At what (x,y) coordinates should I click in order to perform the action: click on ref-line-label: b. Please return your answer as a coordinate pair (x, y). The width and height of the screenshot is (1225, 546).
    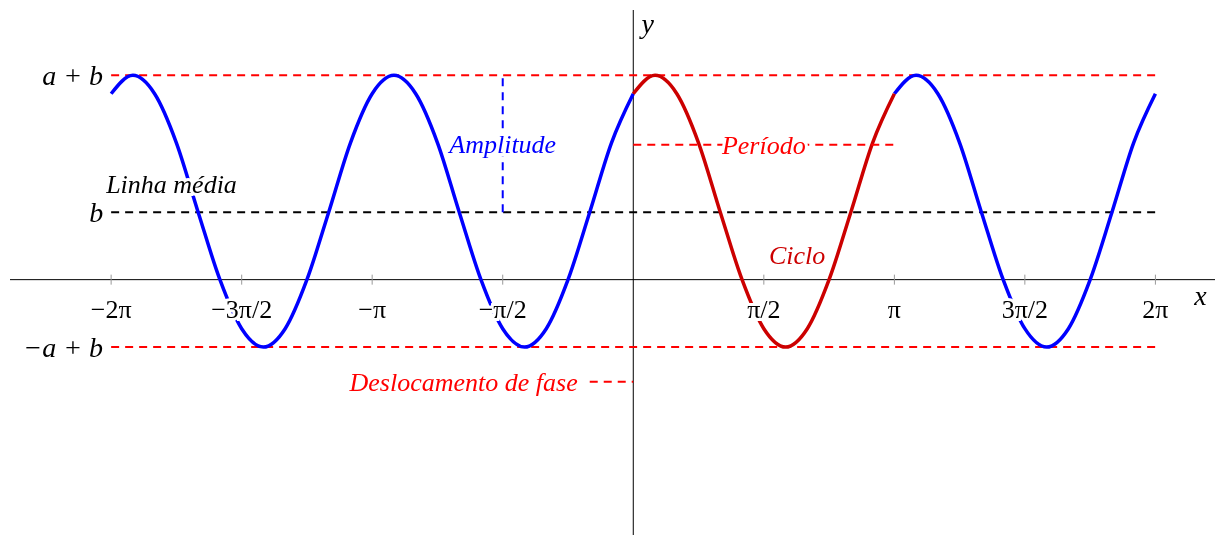
    Looking at the image, I should click on (96, 213).